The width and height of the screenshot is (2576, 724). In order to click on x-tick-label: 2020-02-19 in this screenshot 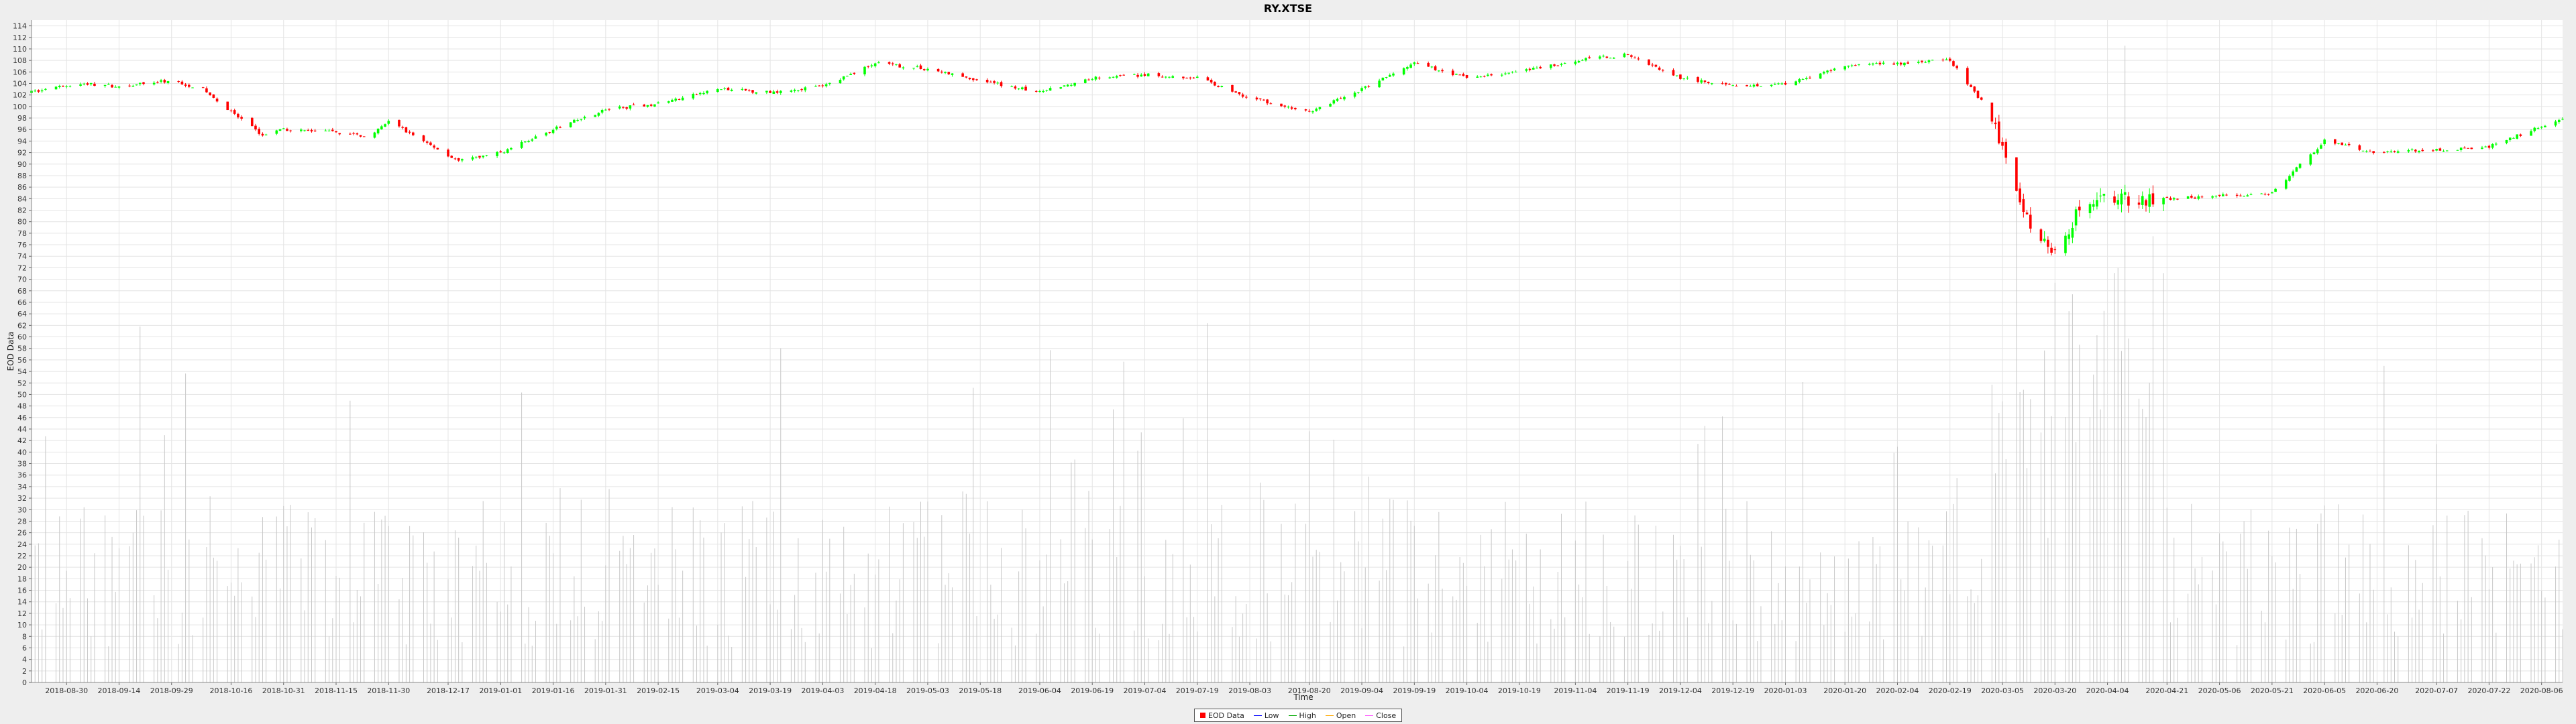, I will do `click(1950, 690)`.